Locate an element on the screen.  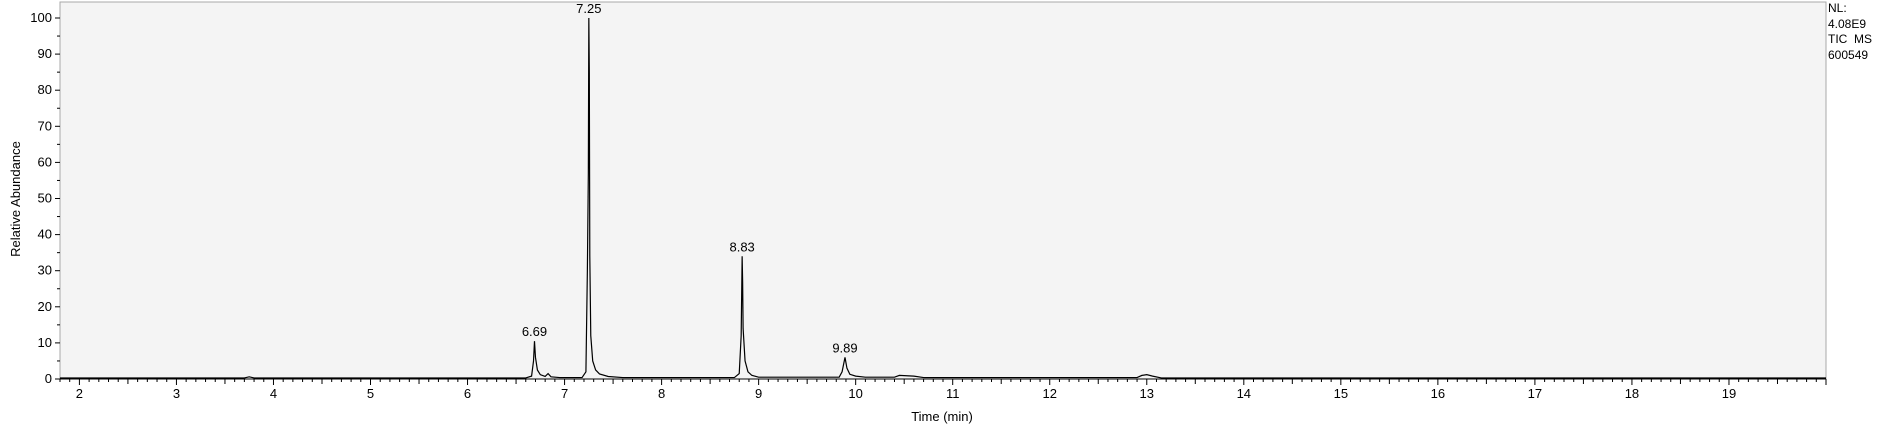
x-tick-label: 15 is located at coordinates (1341, 393).